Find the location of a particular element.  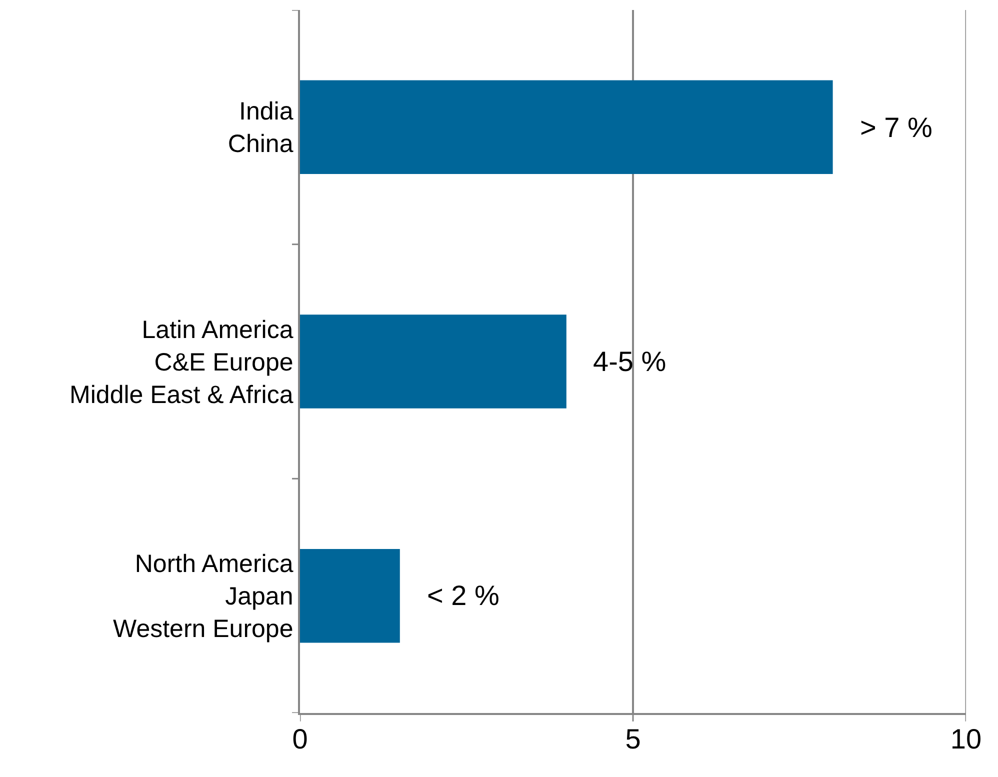

y-tick-label: India China is located at coordinates (261, 128).